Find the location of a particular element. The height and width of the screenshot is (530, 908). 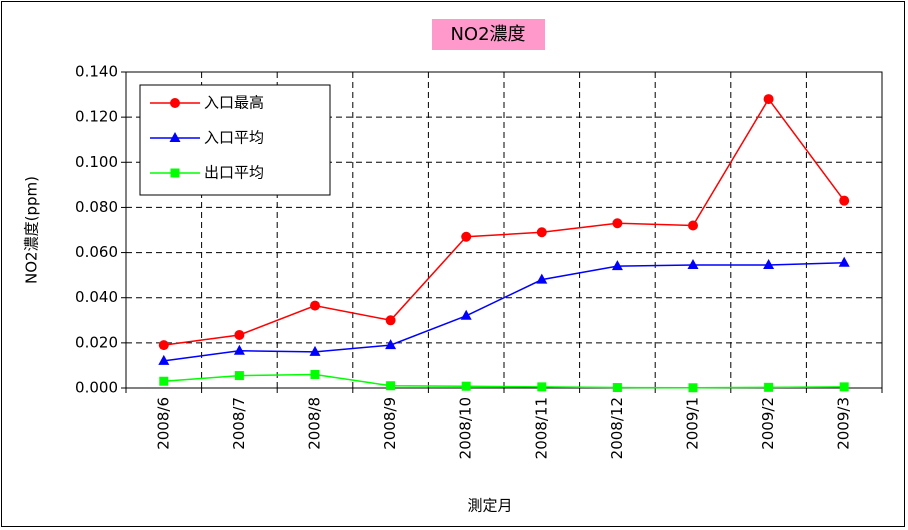

legend-label: 出口平均 is located at coordinates (234, 173).